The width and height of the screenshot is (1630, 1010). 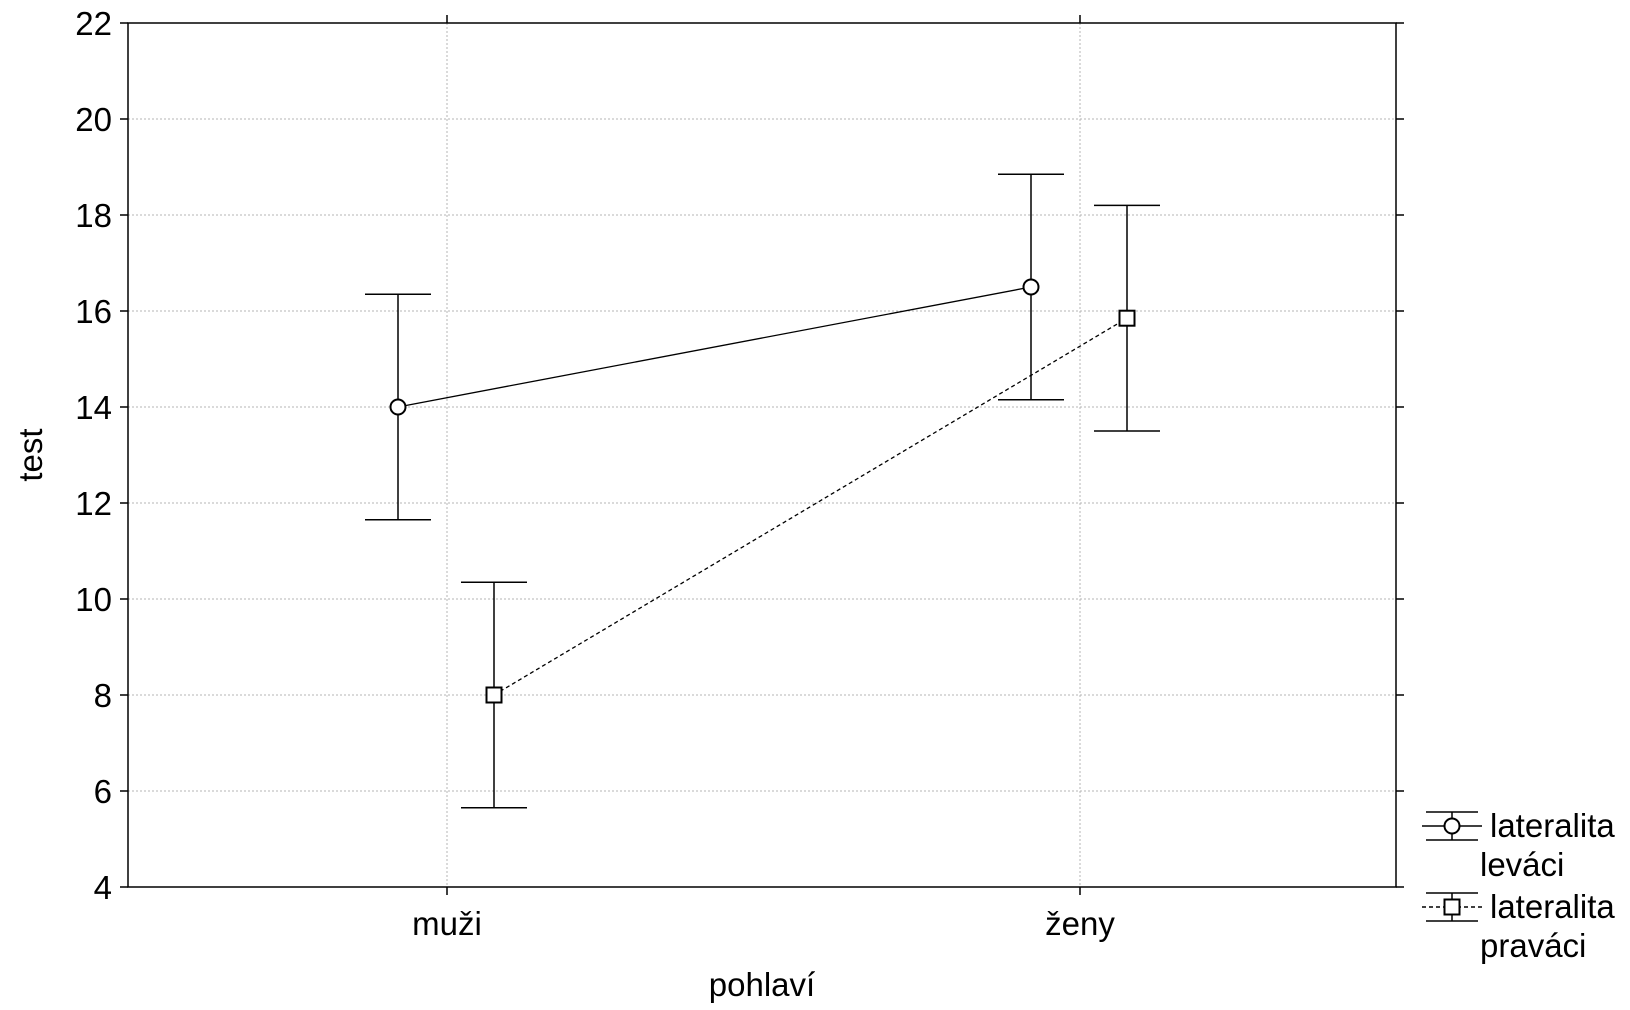 What do you see at coordinates (93, 119) in the screenshot?
I see `y-tick-label: 20` at bounding box center [93, 119].